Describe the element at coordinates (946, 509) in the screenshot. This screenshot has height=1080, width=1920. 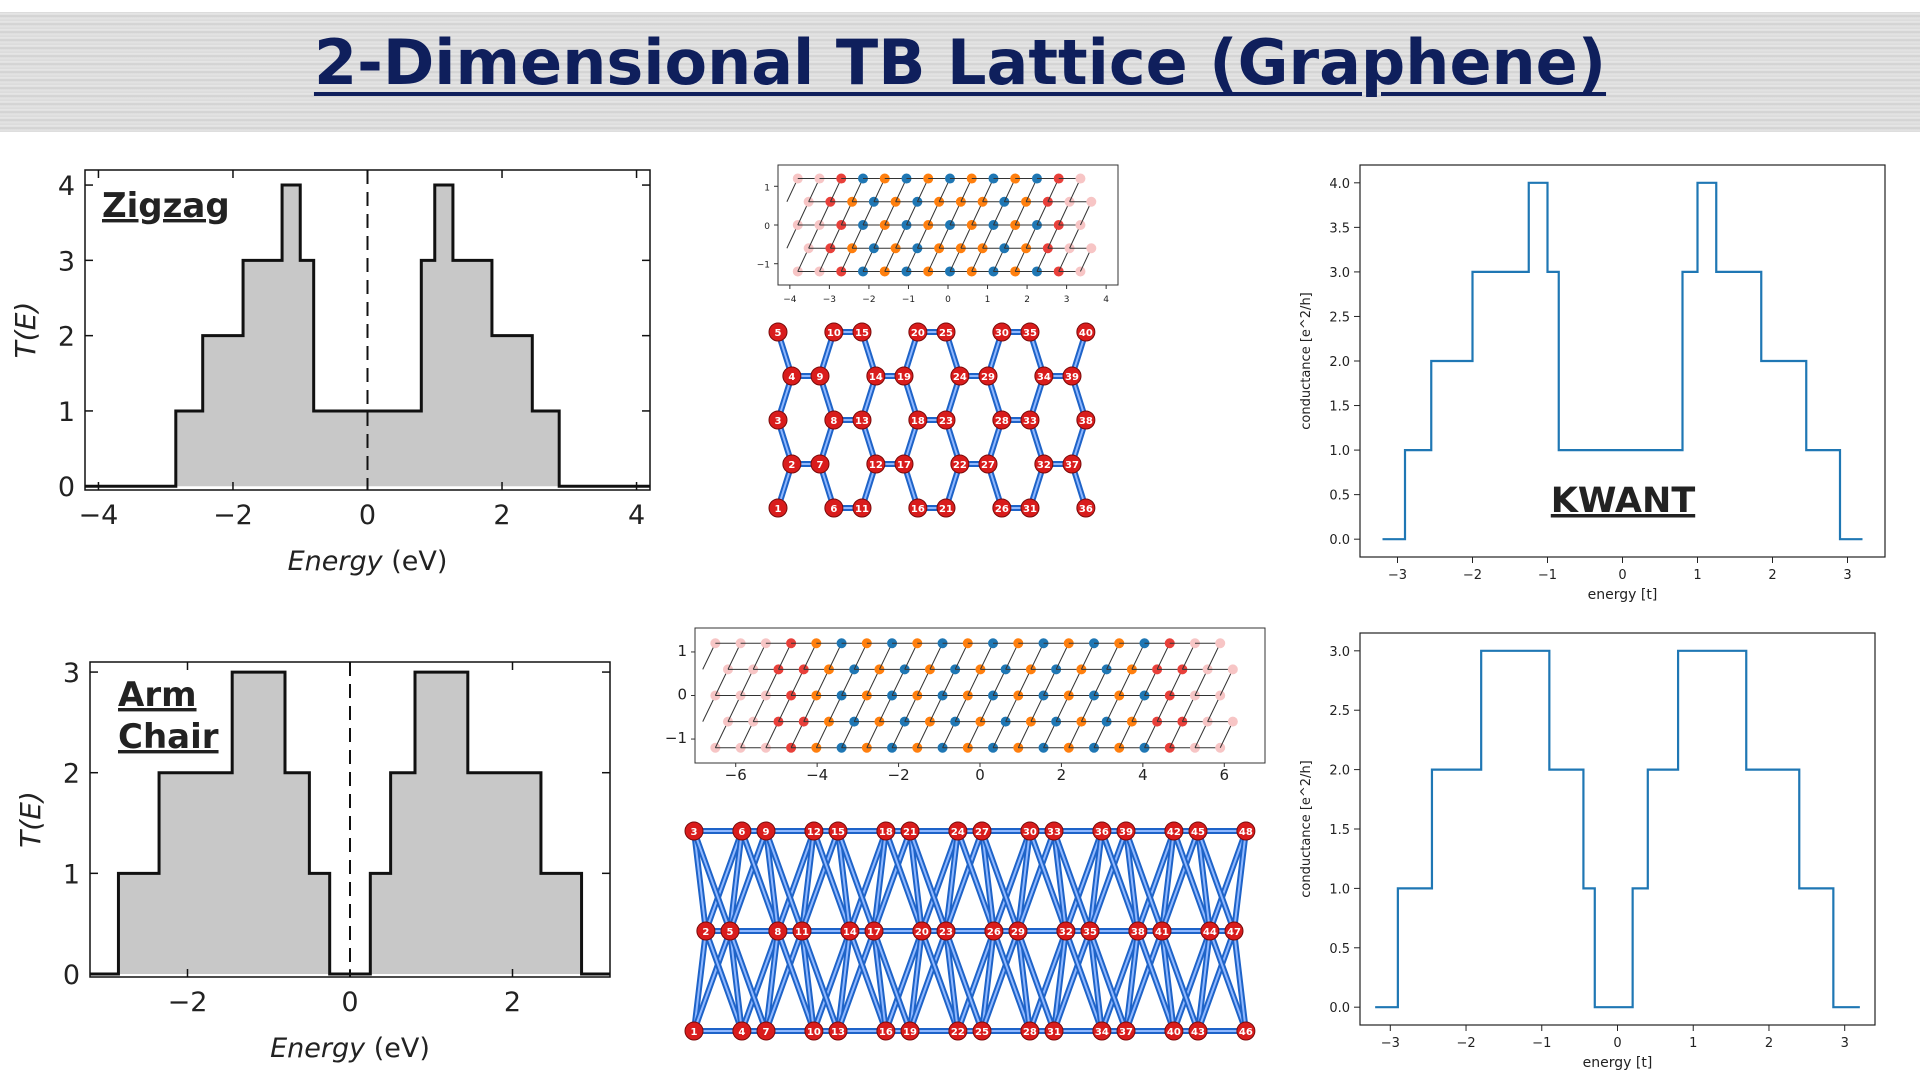
I see `atom-number: 21` at that location.